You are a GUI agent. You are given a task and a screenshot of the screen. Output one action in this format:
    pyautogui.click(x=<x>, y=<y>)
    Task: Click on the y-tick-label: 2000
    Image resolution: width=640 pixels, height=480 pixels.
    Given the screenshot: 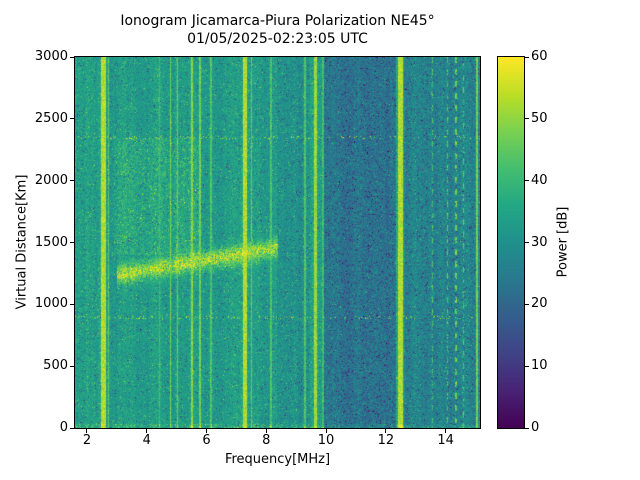 What is the action you would take?
    pyautogui.click(x=51, y=180)
    